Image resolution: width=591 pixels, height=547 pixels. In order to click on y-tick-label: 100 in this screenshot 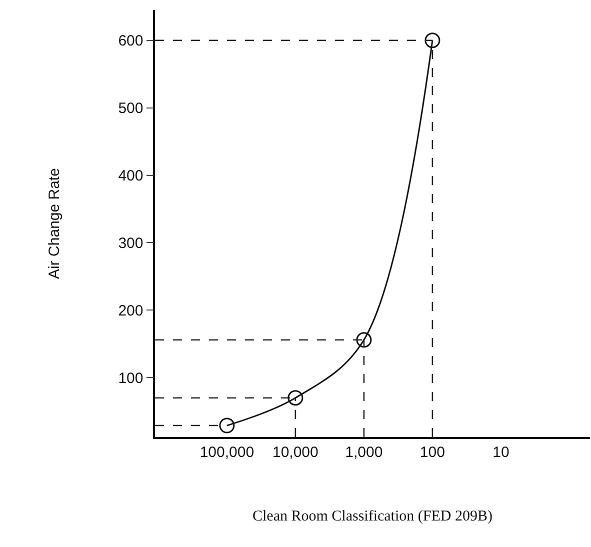, I will do `click(131, 378)`.